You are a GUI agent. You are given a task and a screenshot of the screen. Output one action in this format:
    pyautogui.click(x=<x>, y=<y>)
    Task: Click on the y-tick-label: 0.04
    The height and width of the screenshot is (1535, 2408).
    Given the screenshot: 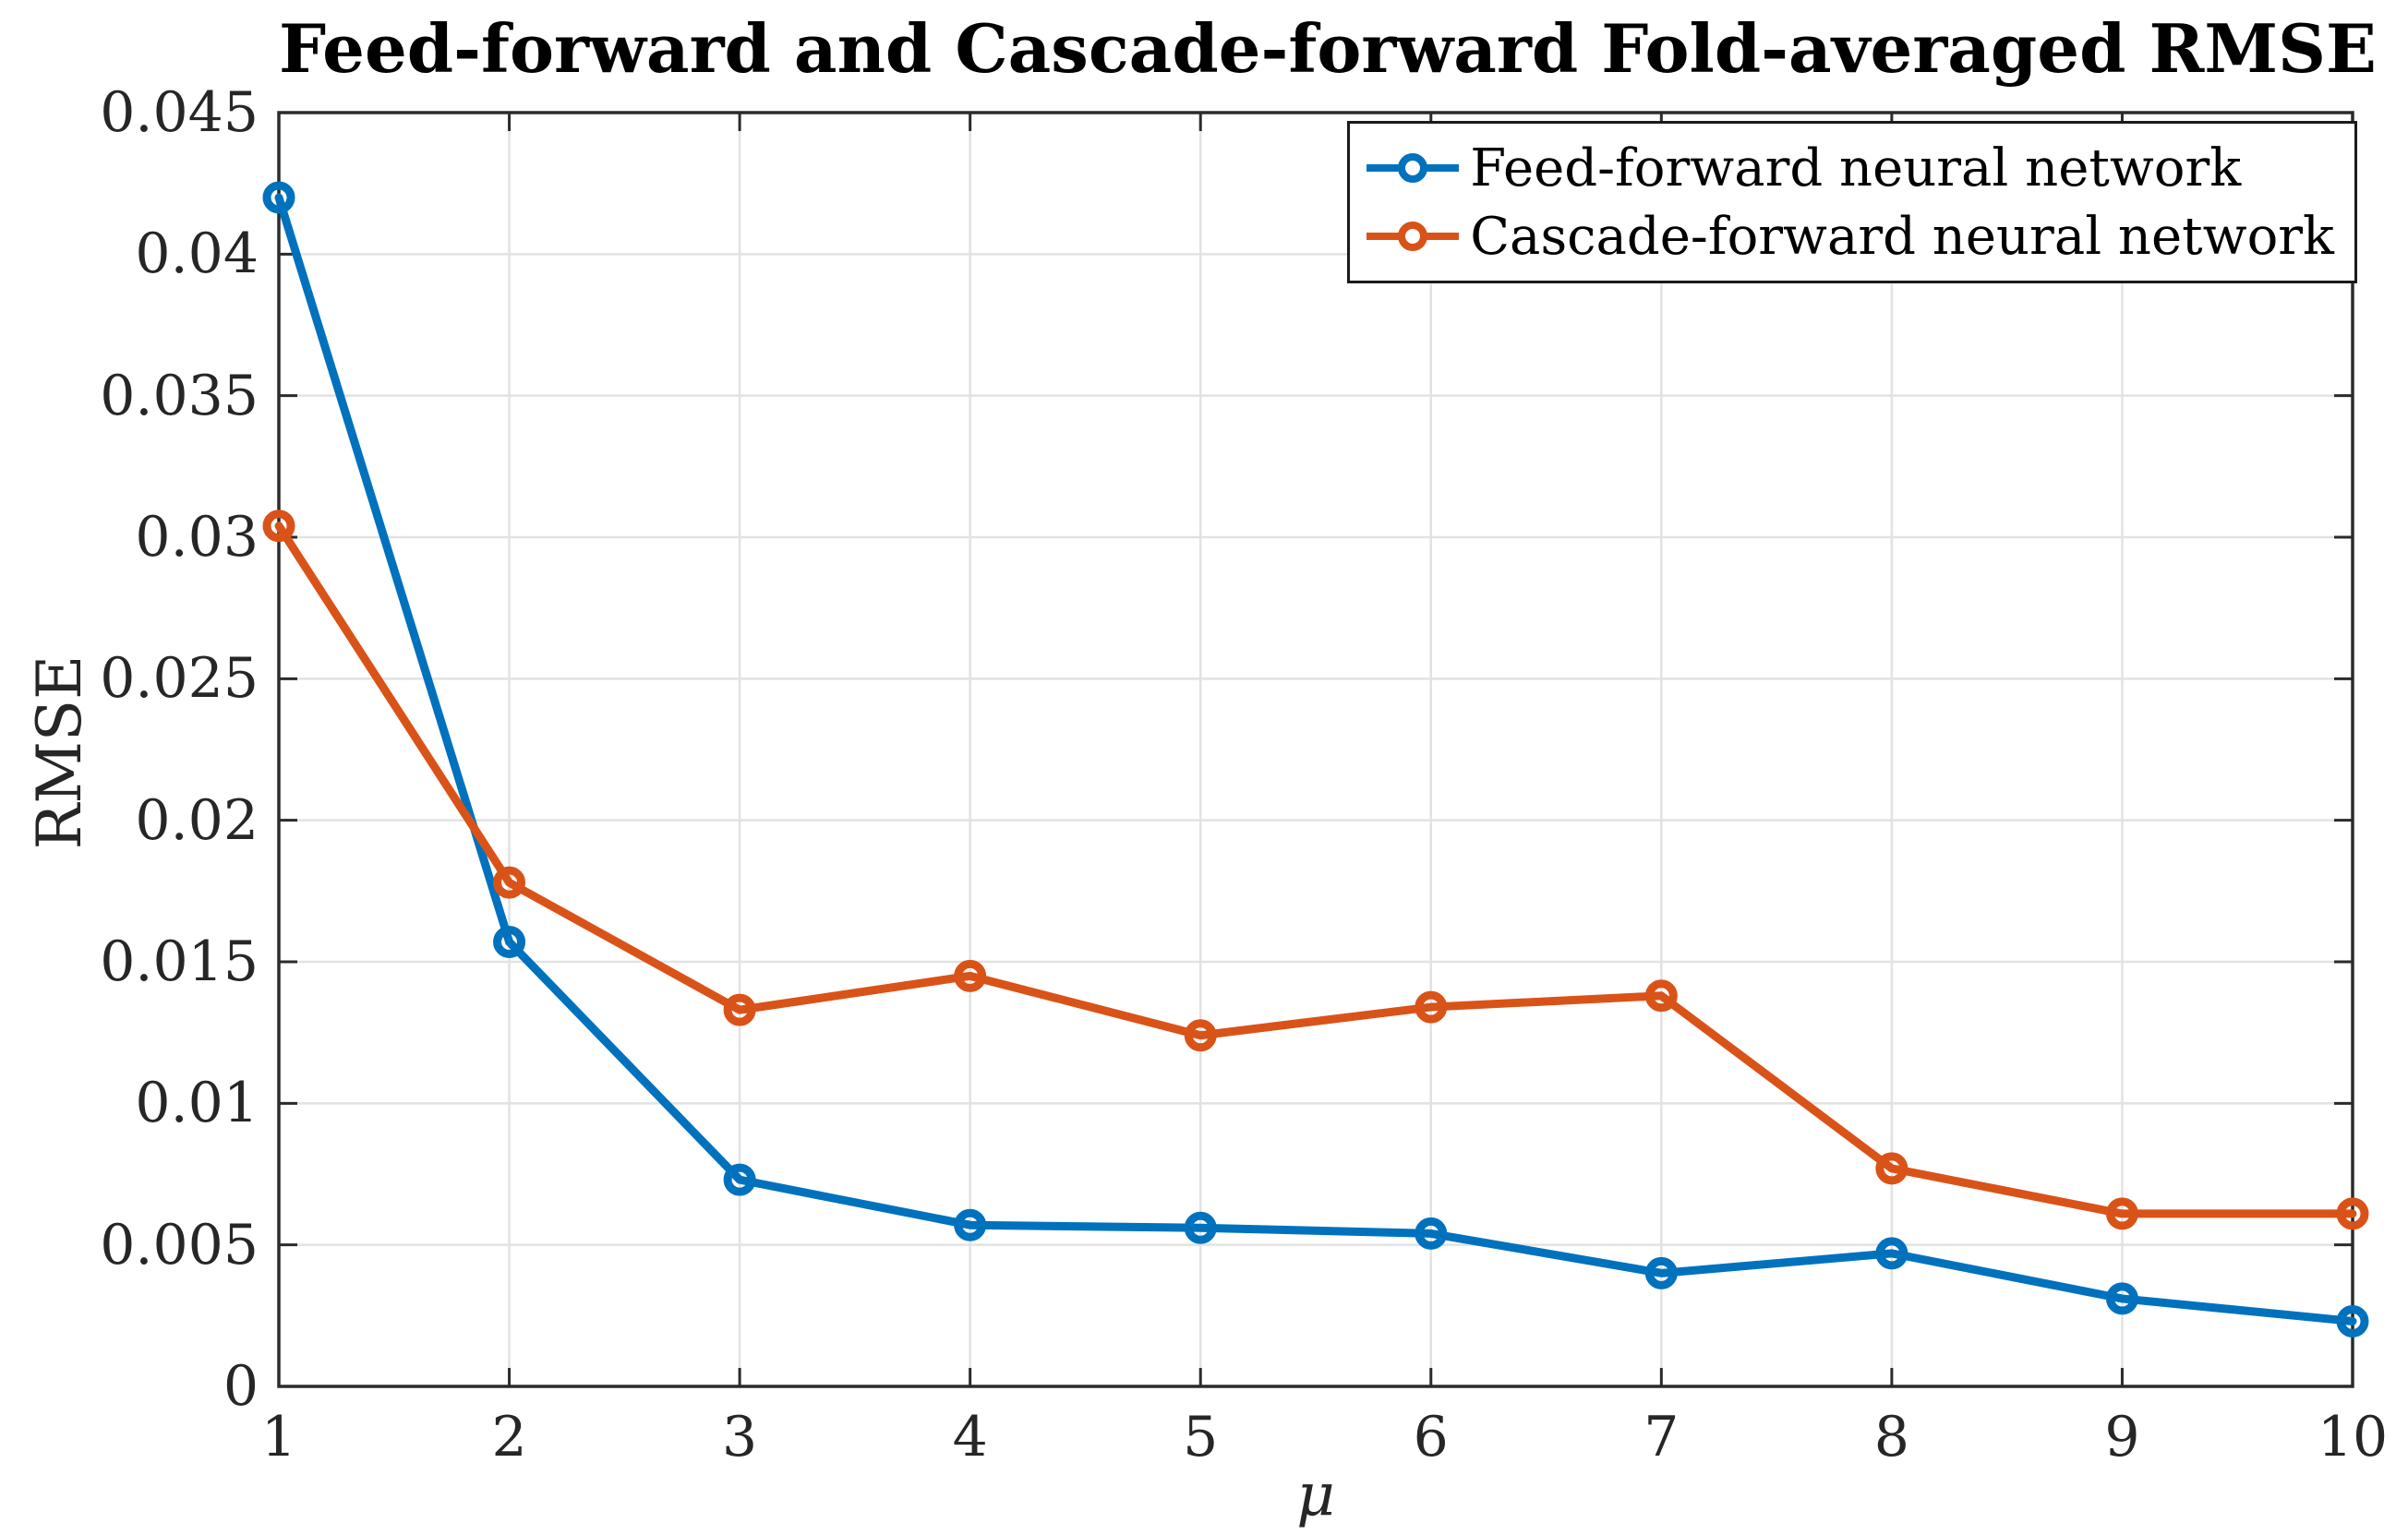 What is the action you would take?
    pyautogui.click(x=197, y=254)
    